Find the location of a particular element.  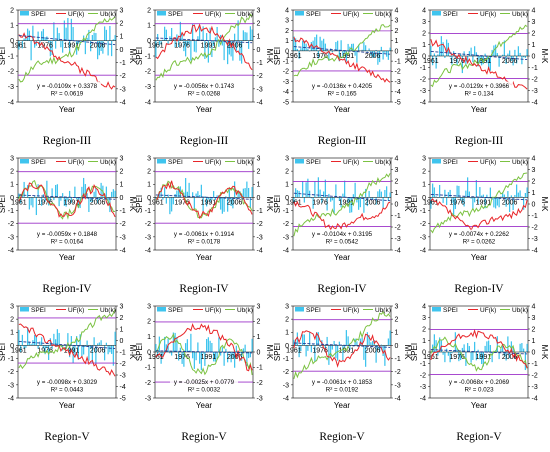

left-tick-label: 2 is located at coordinates (424, 329).